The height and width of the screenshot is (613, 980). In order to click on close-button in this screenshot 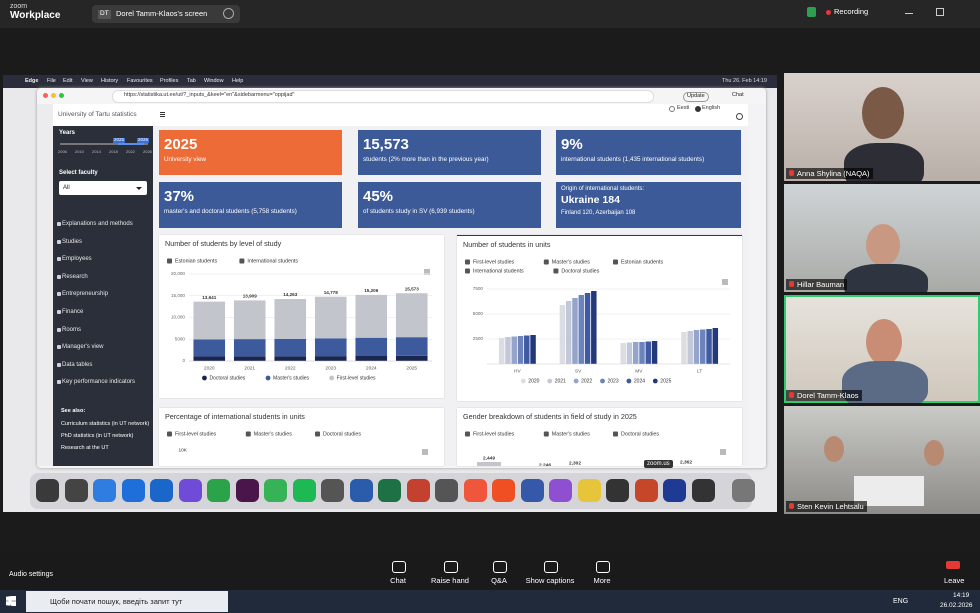, I will do `click(45, 95)`.